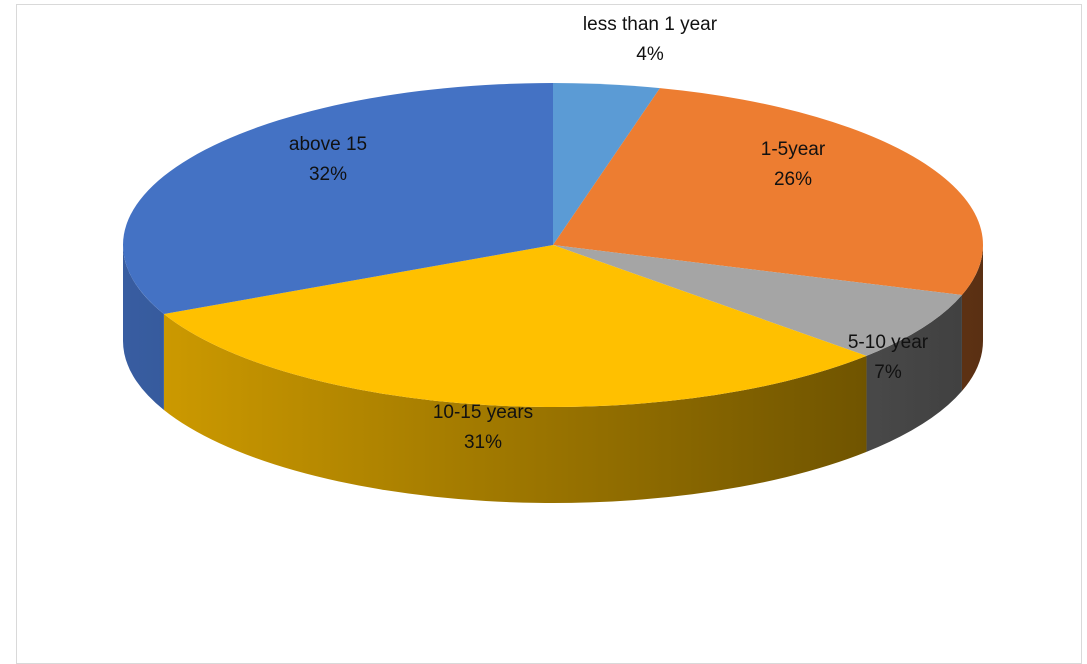 Image resolution: width=1087 pixels, height=664 pixels. I want to click on data-label-percent: 4%, so click(650, 54).